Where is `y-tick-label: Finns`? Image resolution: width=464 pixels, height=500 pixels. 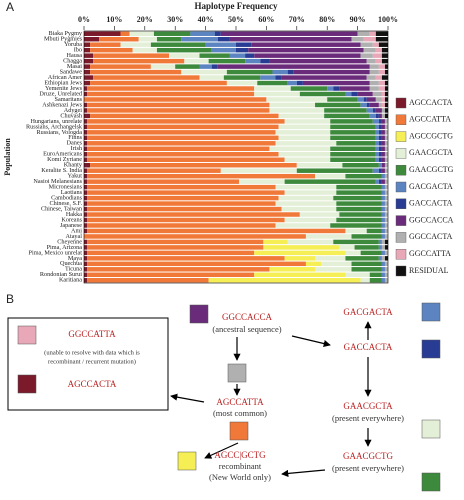
y-tick-label: Finns is located at coordinates (75, 137).